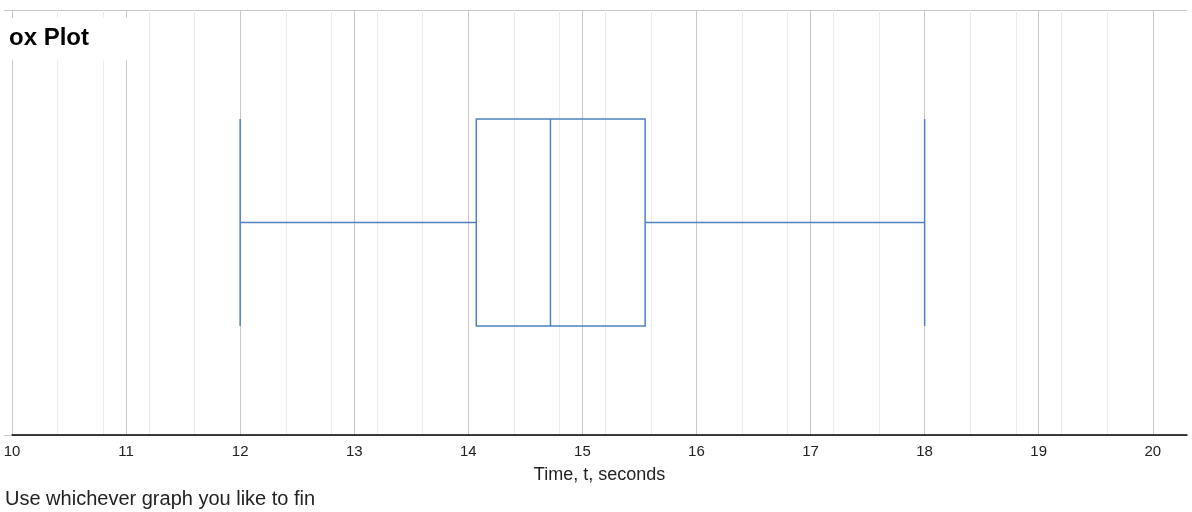 The height and width of the screenshot is (512, 1192). I want to click on x-tick-label: 15, so click(582, 450).